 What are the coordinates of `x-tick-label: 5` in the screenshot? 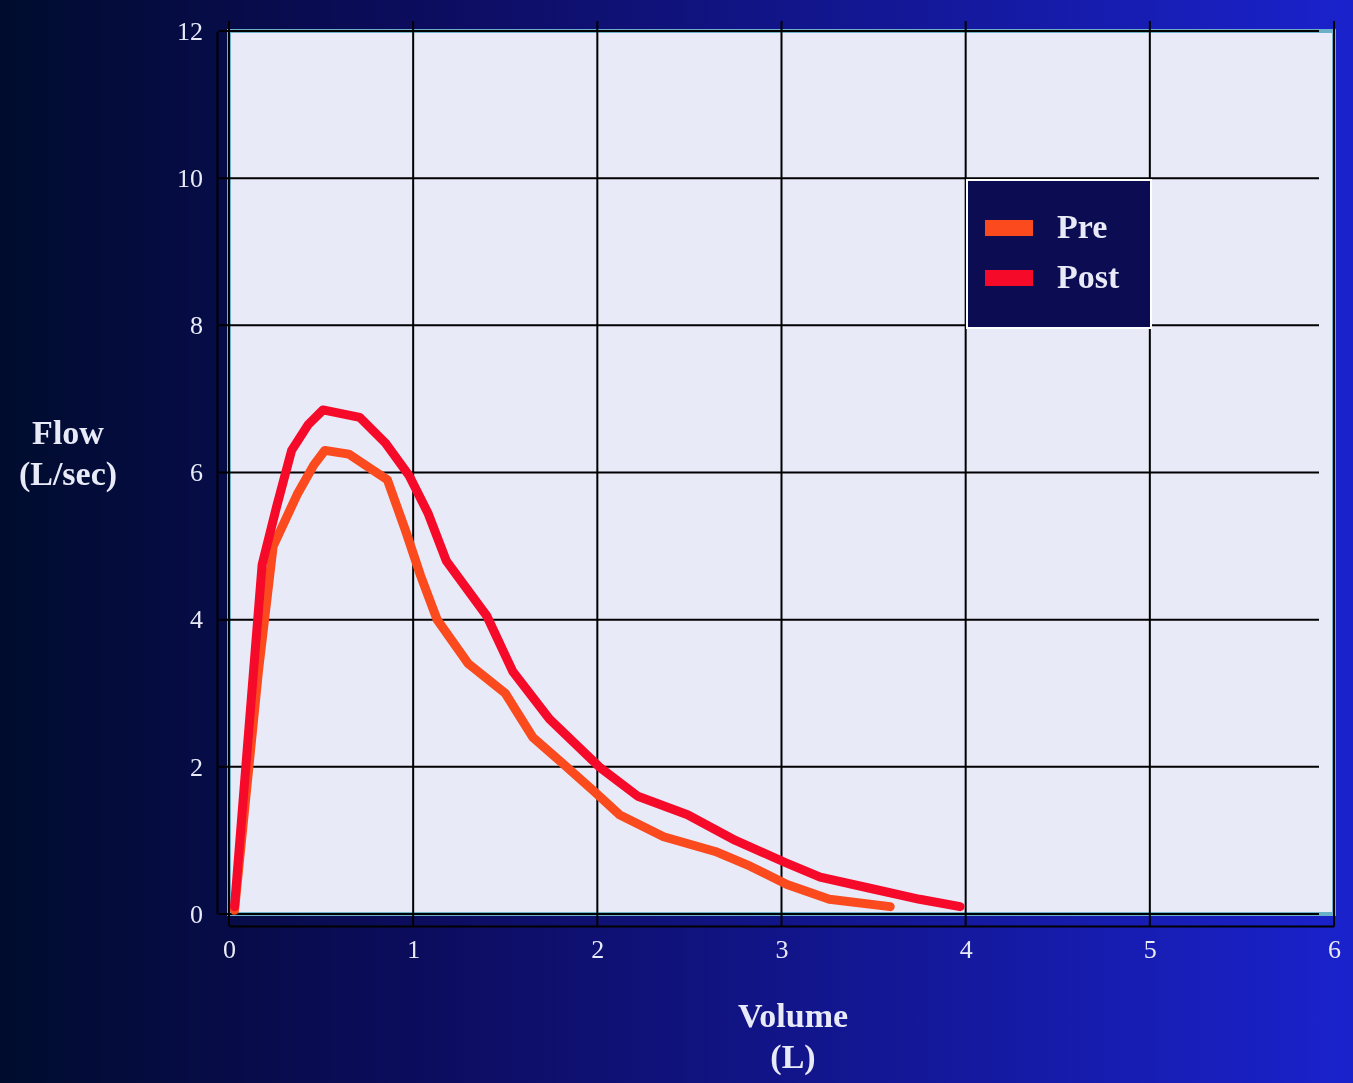 It's located at (1150, 950).